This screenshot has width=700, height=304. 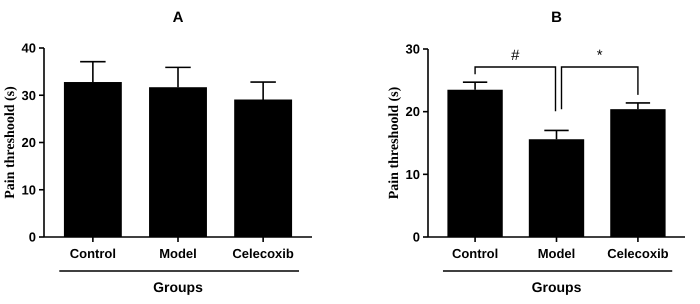 What do you see at coordinates (178, 17) in the screenshot?
I see `chart-title: A` at bounding box center [178, 17].